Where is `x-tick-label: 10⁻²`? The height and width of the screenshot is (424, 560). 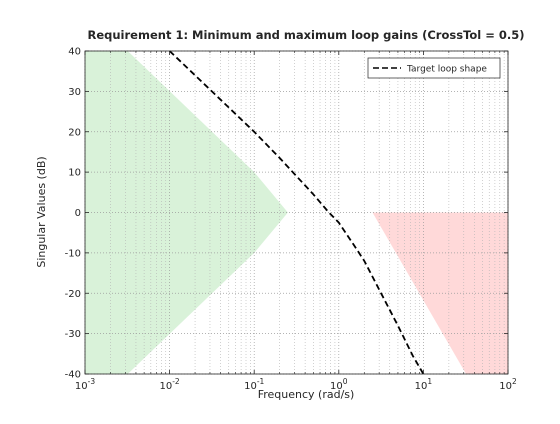
x-tick-label: 10⁻² is located at coordinates (169, 384).